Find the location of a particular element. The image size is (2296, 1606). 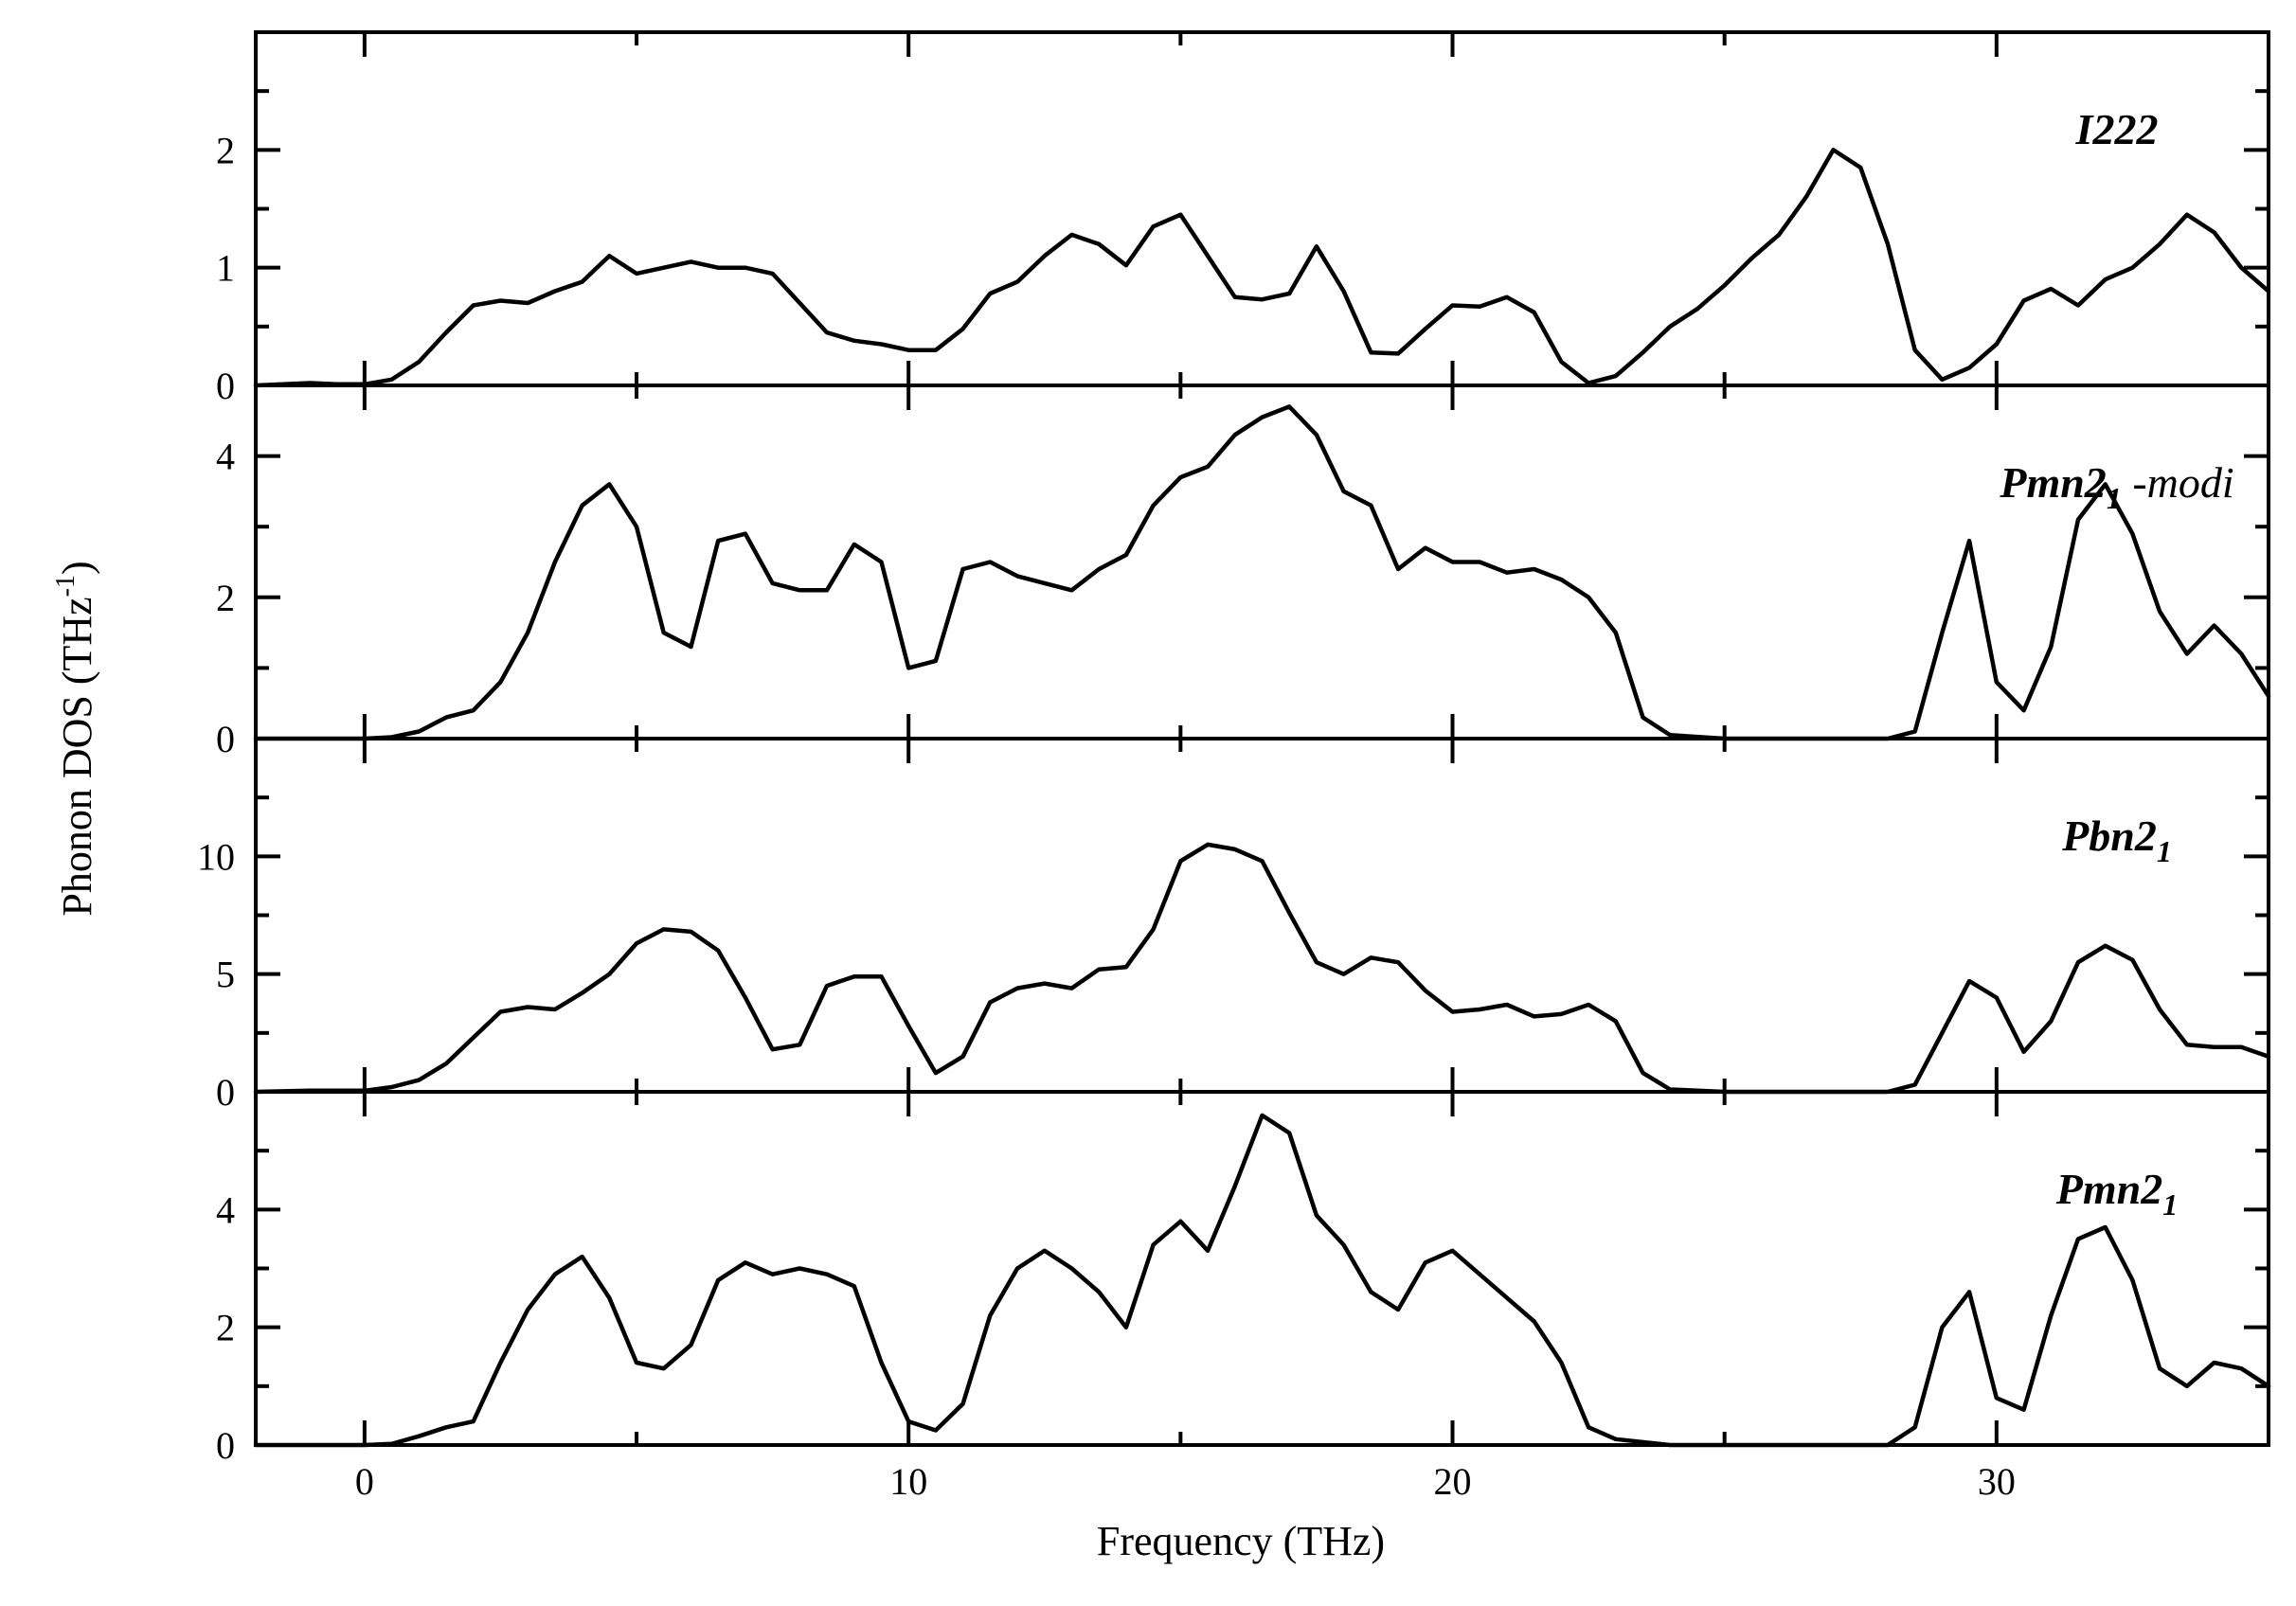

y-axis-label-sup: -1 is located at coordinates (66, 586).